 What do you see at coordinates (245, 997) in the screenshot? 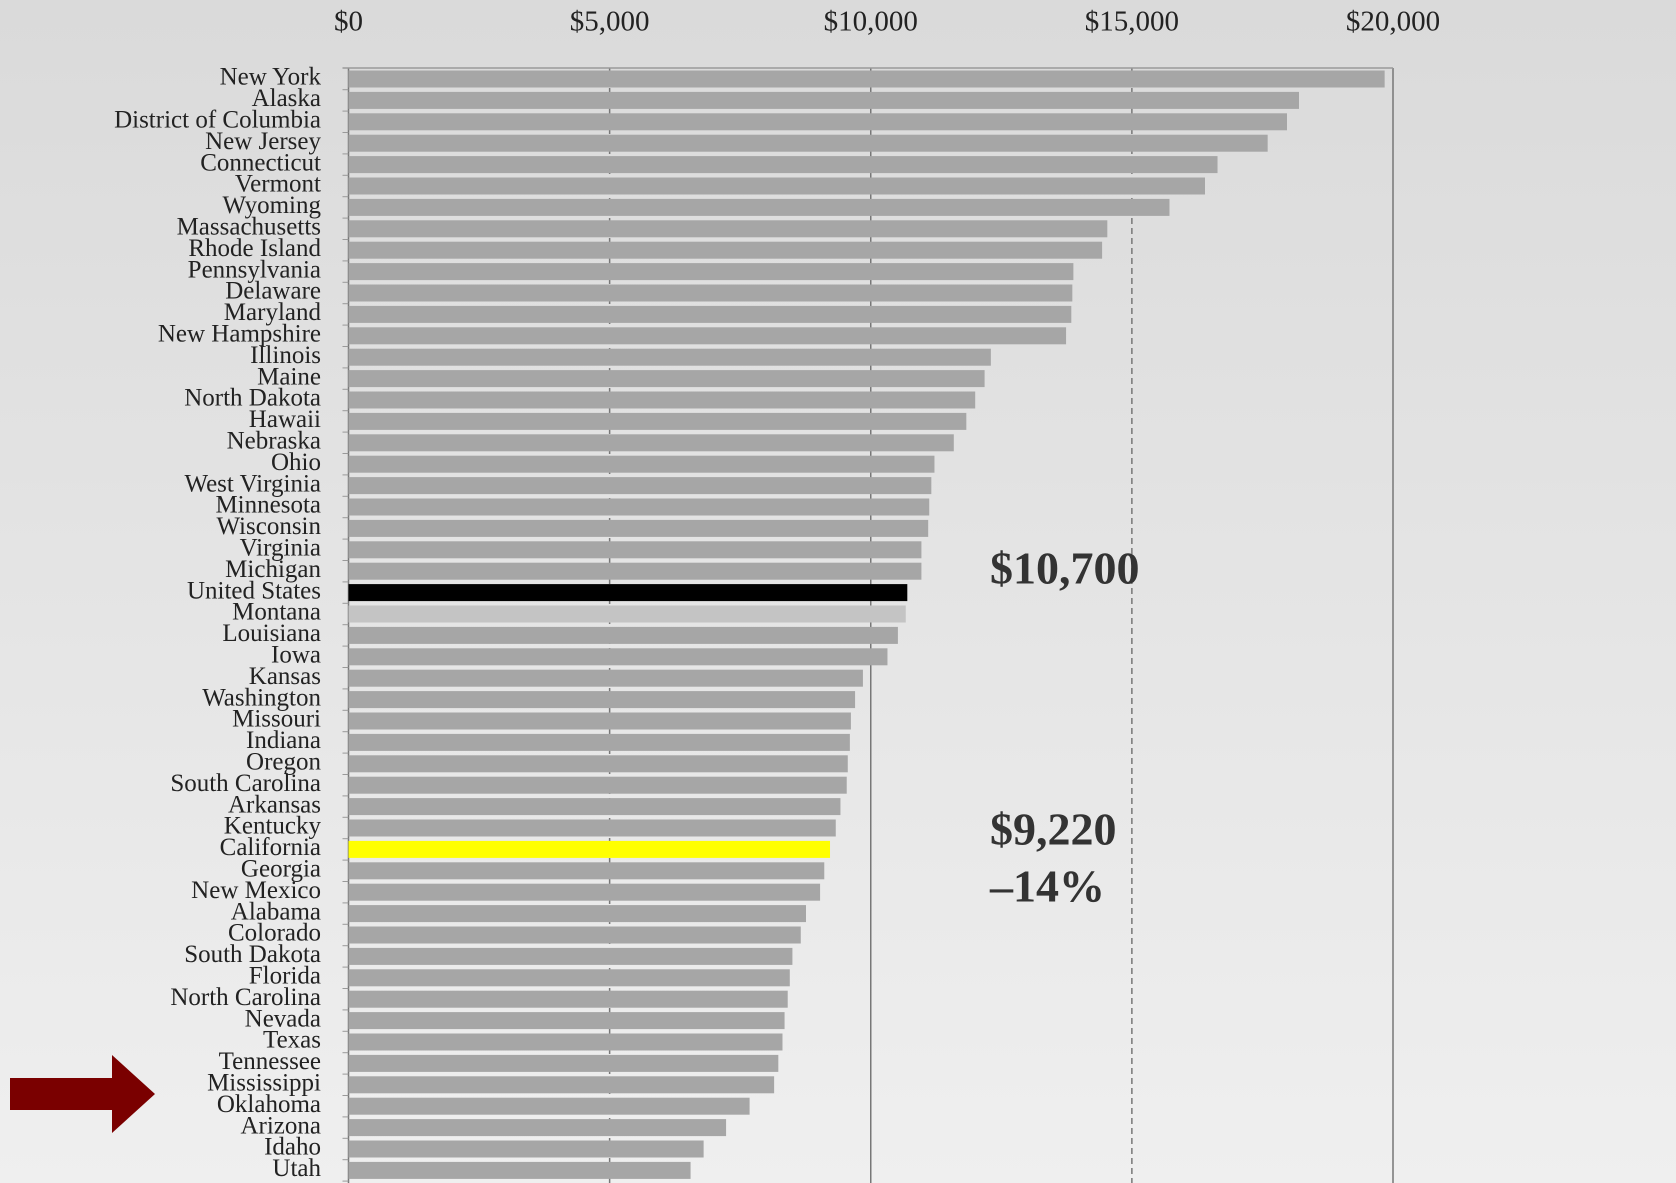
I see `y-tick-label: North Carolina` at bounding box center [245, 997].